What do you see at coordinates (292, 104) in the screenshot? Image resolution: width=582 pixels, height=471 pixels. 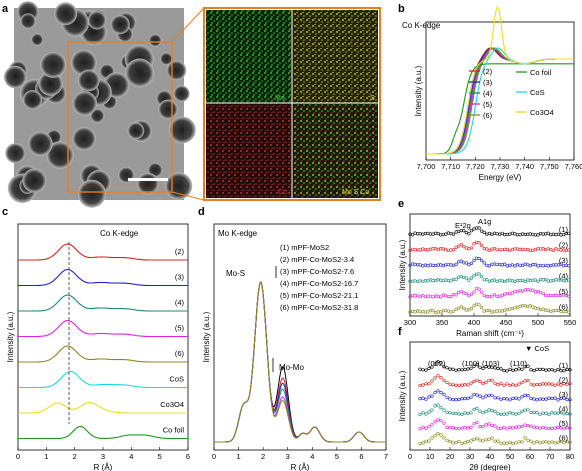 I see `eds-frame` at bounding box center [292, 104].